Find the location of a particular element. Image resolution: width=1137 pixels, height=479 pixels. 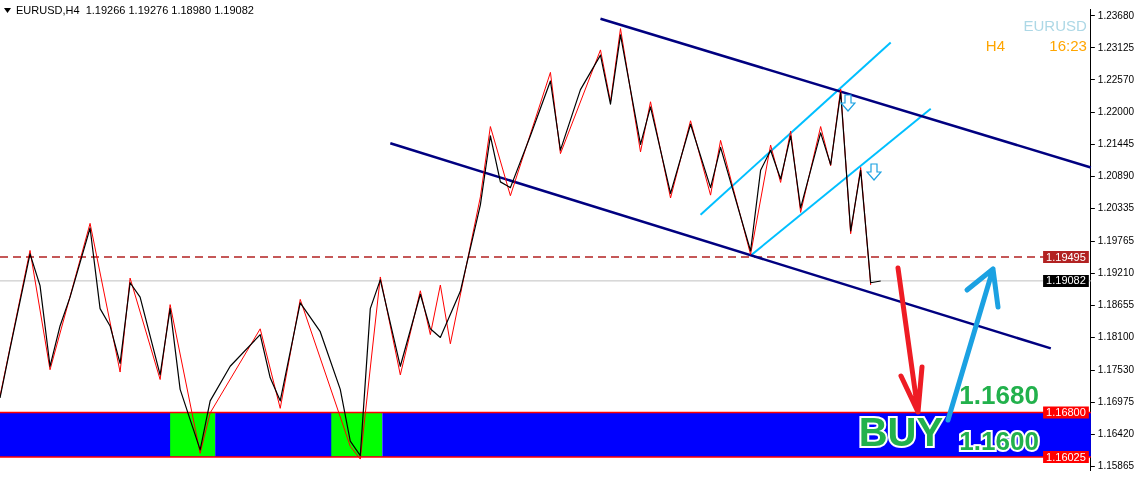

y-tick-label: 1.23680 is located at coordinates (1116, 15).